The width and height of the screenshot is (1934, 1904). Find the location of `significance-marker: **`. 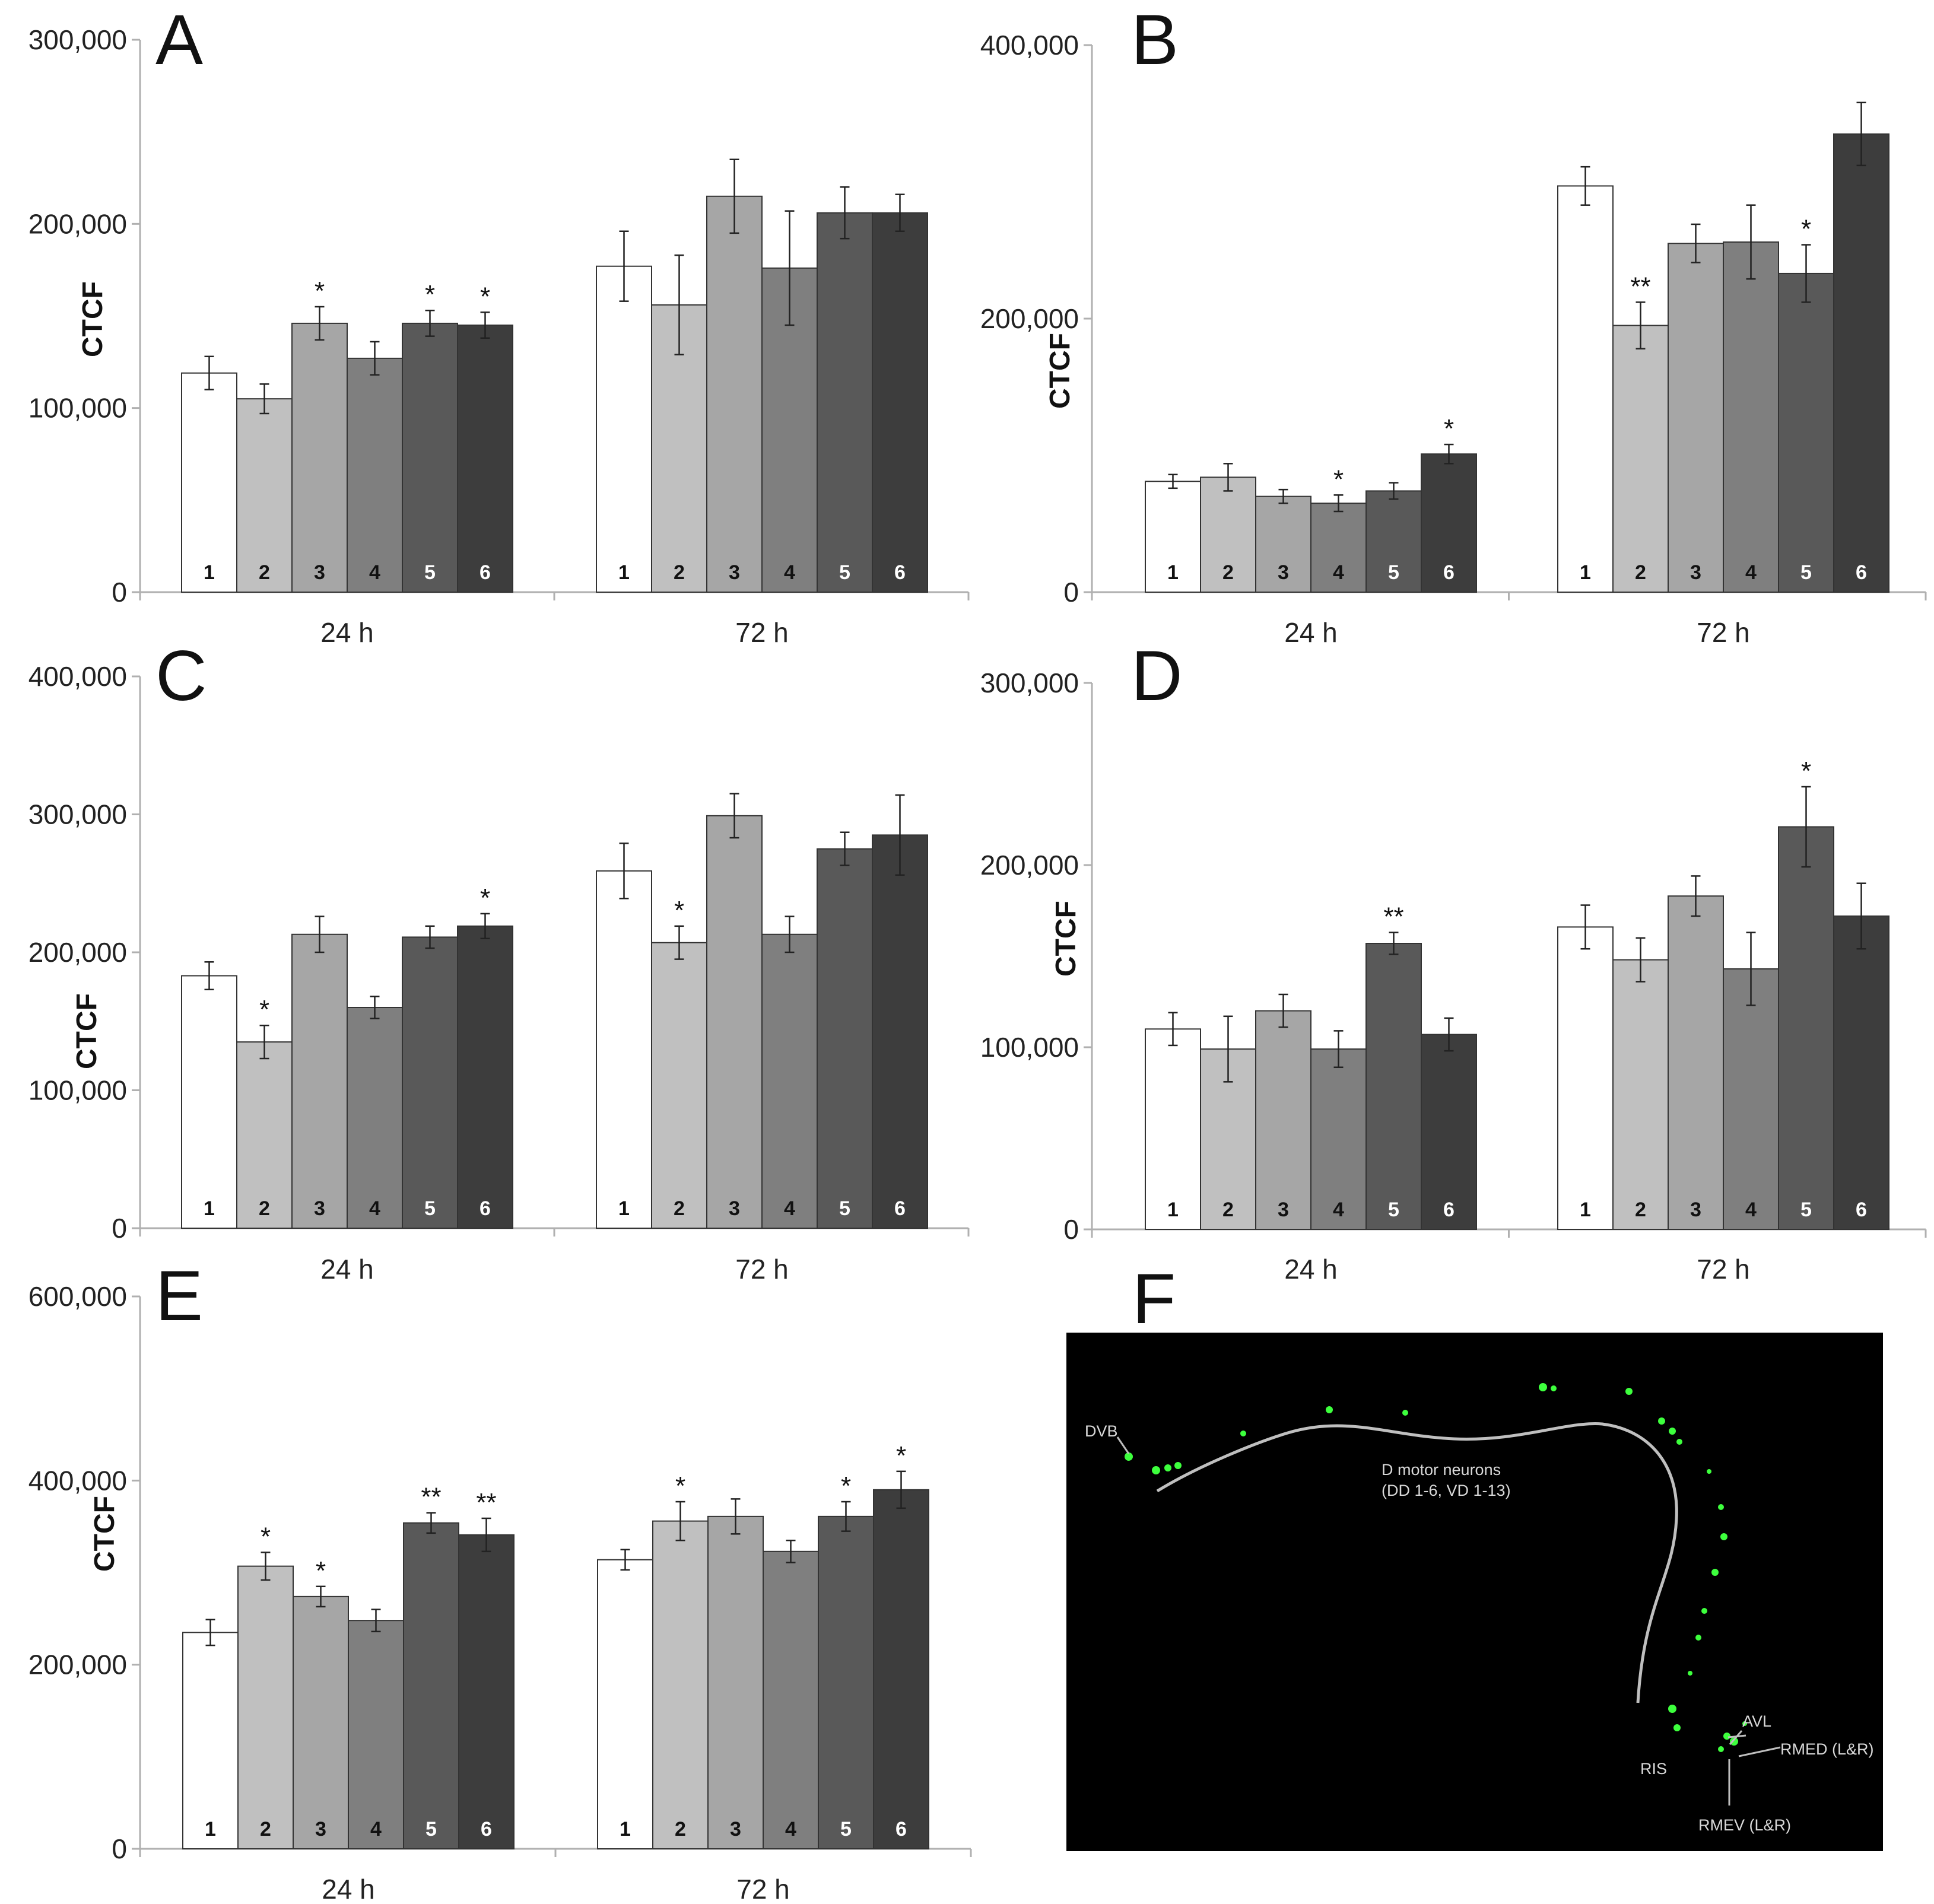

significance-marker: ** is located at coordinates (486, 1503).